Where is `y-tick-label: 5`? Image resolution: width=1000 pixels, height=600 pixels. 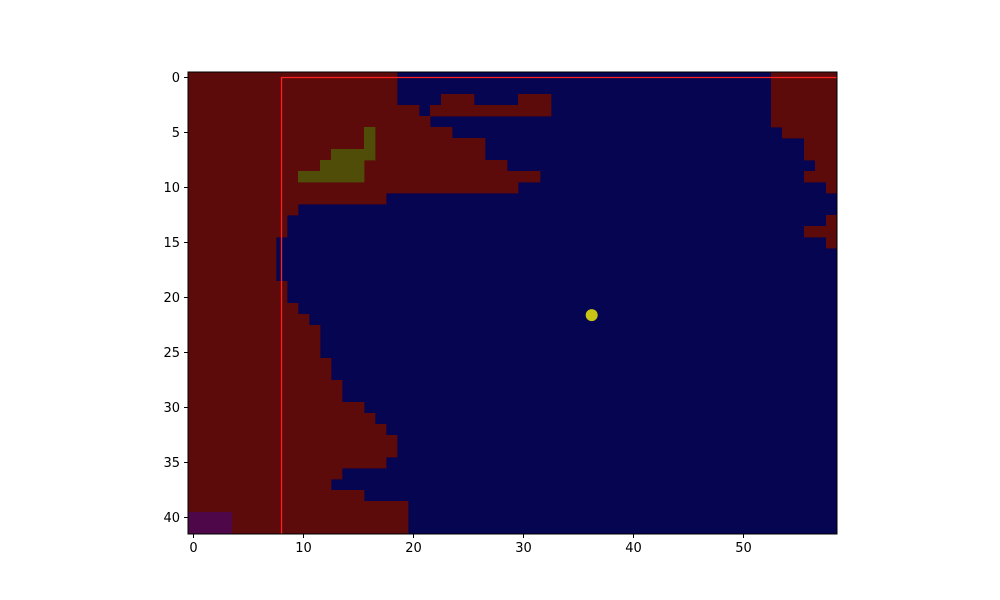 y-tick-label: 5 is located at coordinates (176, 133).